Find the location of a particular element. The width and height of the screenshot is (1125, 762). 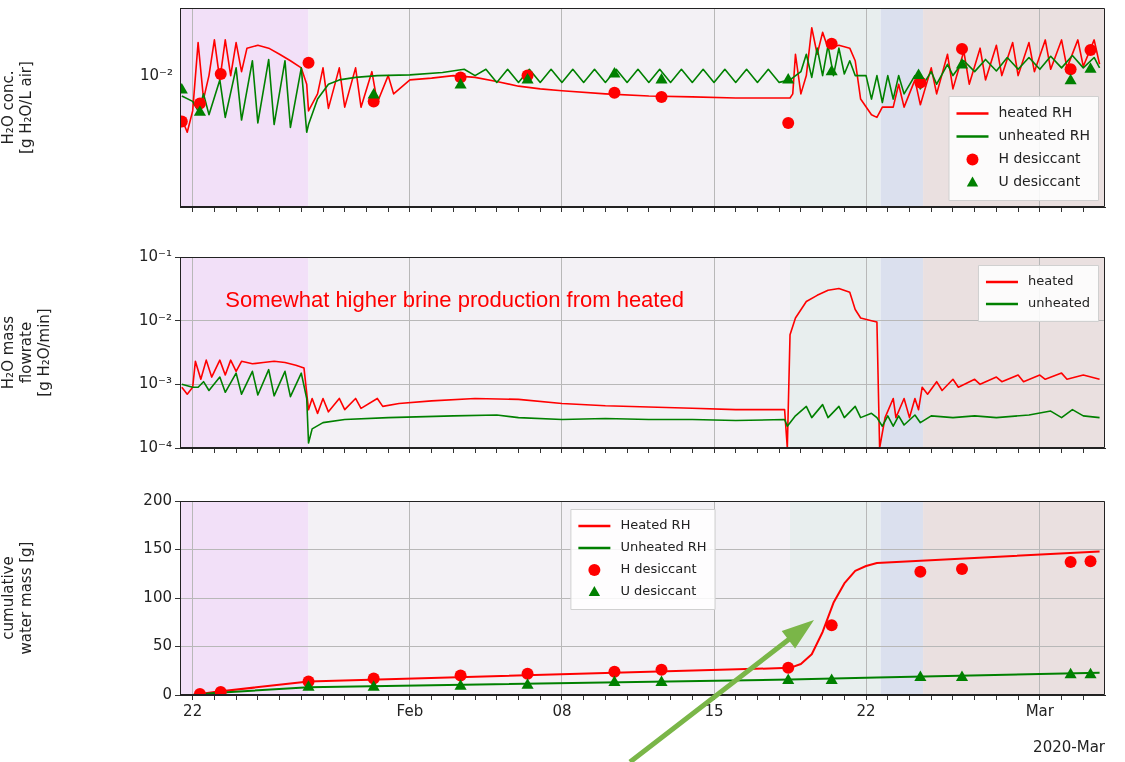

y-tick-label: 0 is located at coordinates (167, 693).